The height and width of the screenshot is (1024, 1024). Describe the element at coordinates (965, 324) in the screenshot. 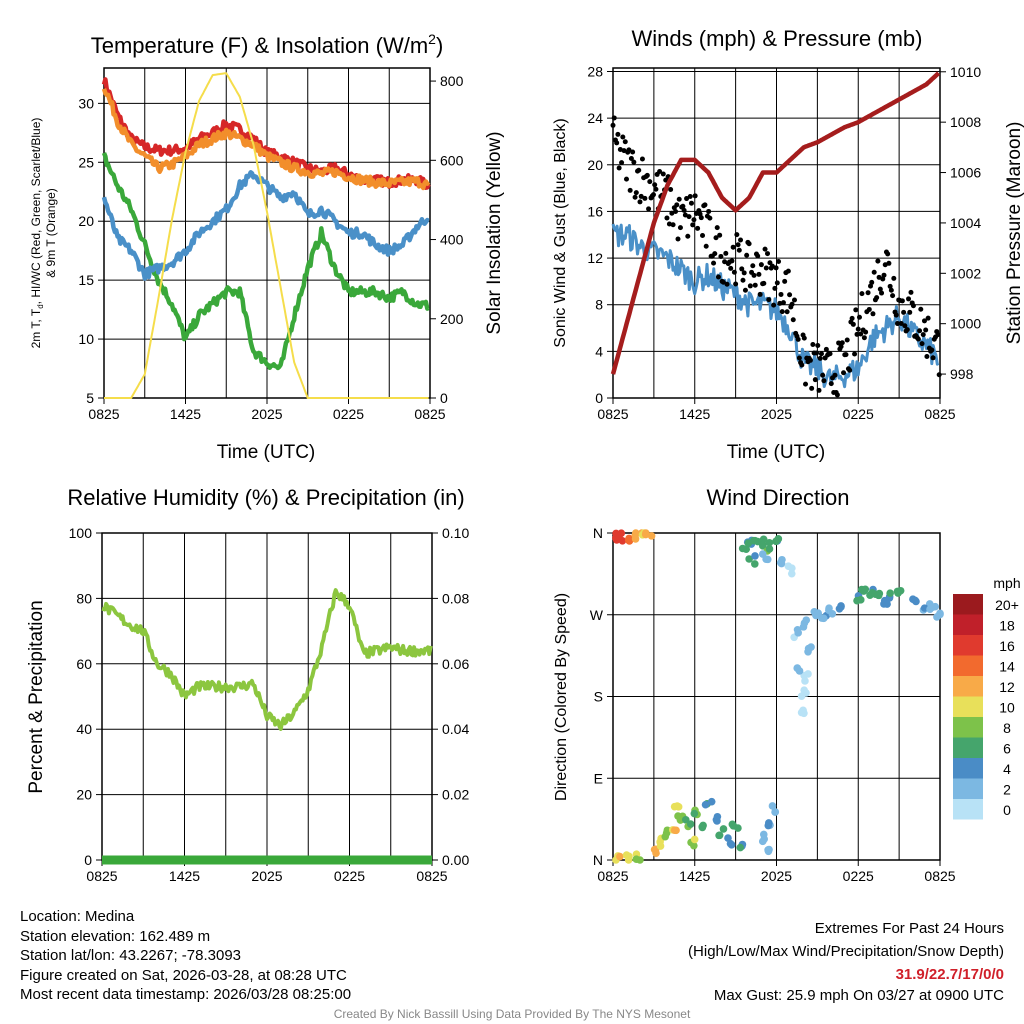

I see `y2-tick-label: 1000` at that location.